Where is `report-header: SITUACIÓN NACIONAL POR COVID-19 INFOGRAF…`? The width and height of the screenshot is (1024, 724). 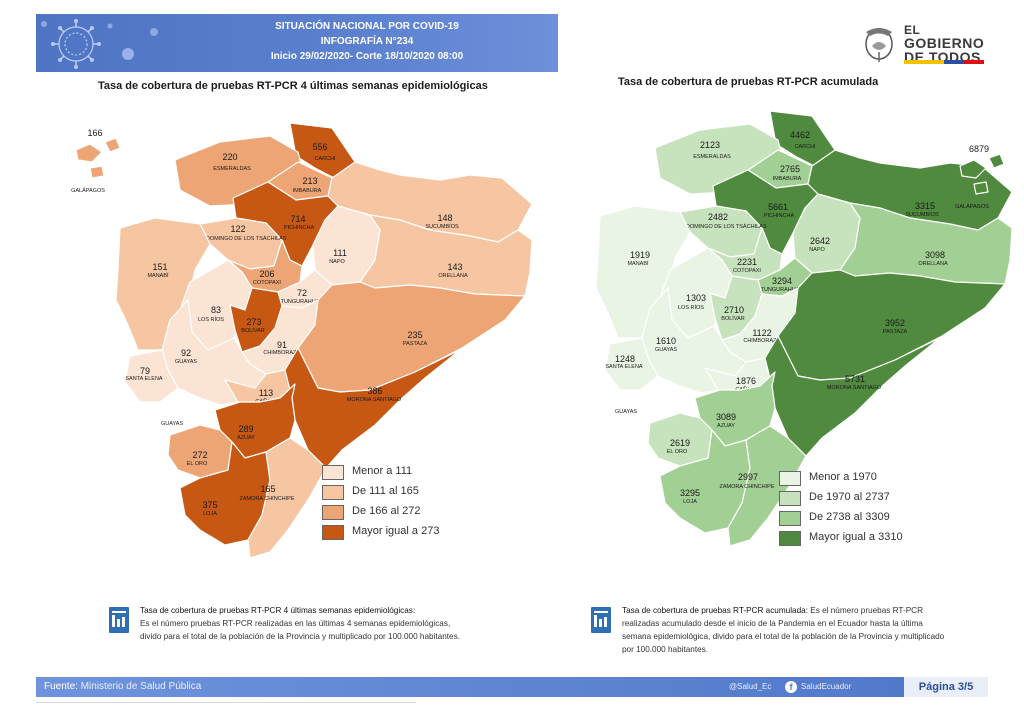 report-header: SITUACIÓN NACIONAL POR COVID-19 INFOGRAF… is located at coordinates (297, 43).